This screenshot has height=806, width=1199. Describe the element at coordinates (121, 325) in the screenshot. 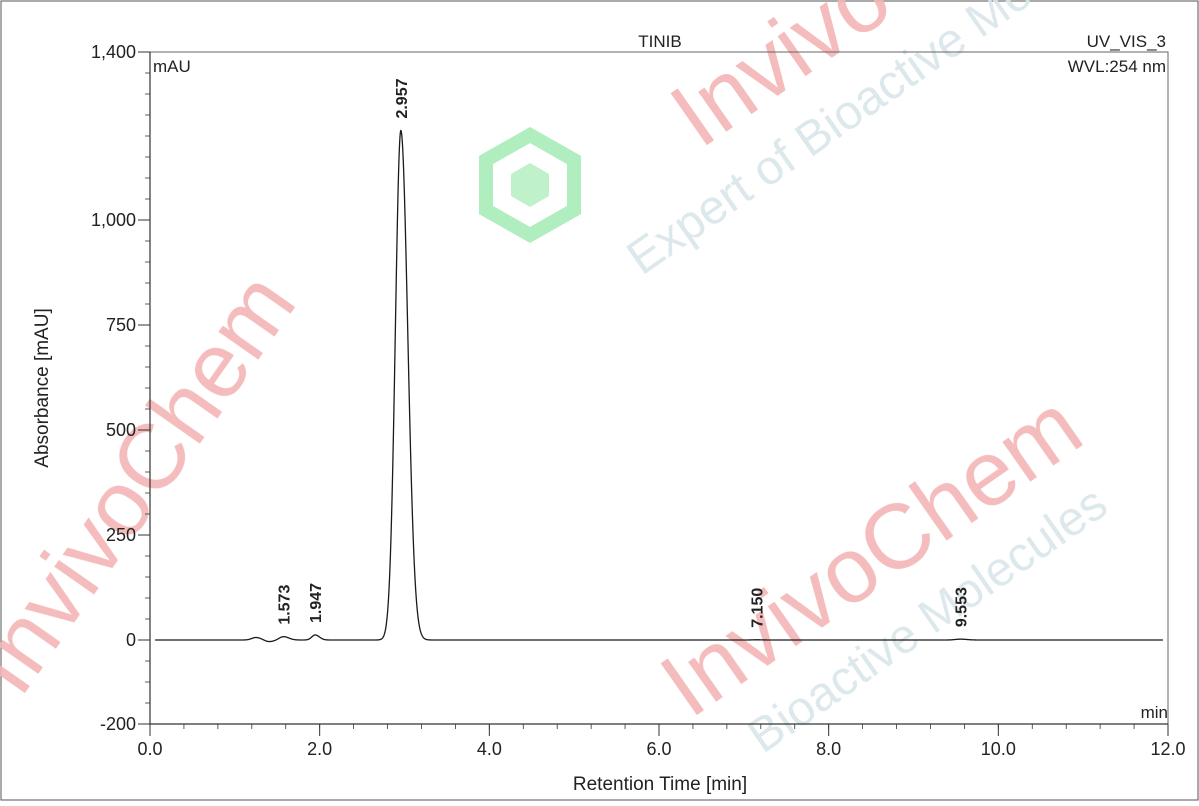

I see `y-tick-label: 750` at that location.